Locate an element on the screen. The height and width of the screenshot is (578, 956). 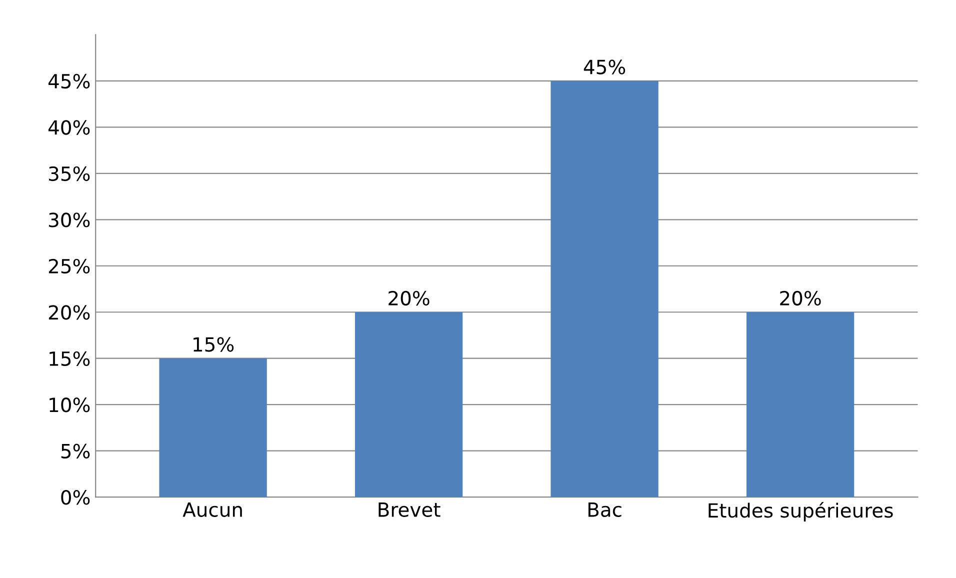
y-tick-label: 45% is located at coordinates (69, 81).